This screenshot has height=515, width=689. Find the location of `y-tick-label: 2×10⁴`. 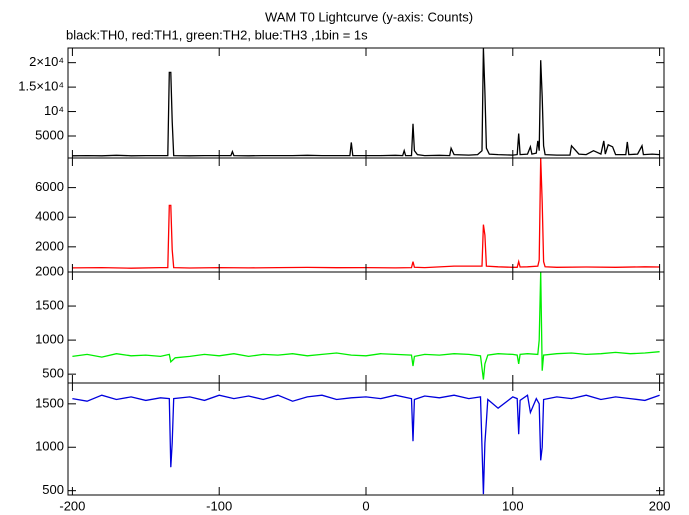

y-tick-label: 2×10⁴ is located at coordinates (46, 61).